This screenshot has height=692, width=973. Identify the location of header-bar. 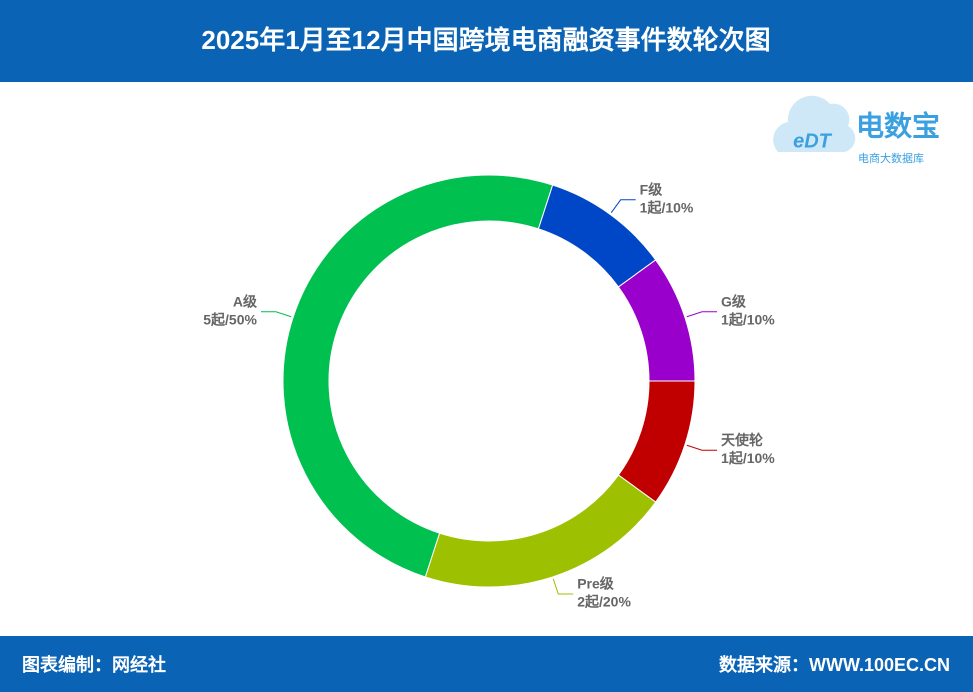
(486, 41).